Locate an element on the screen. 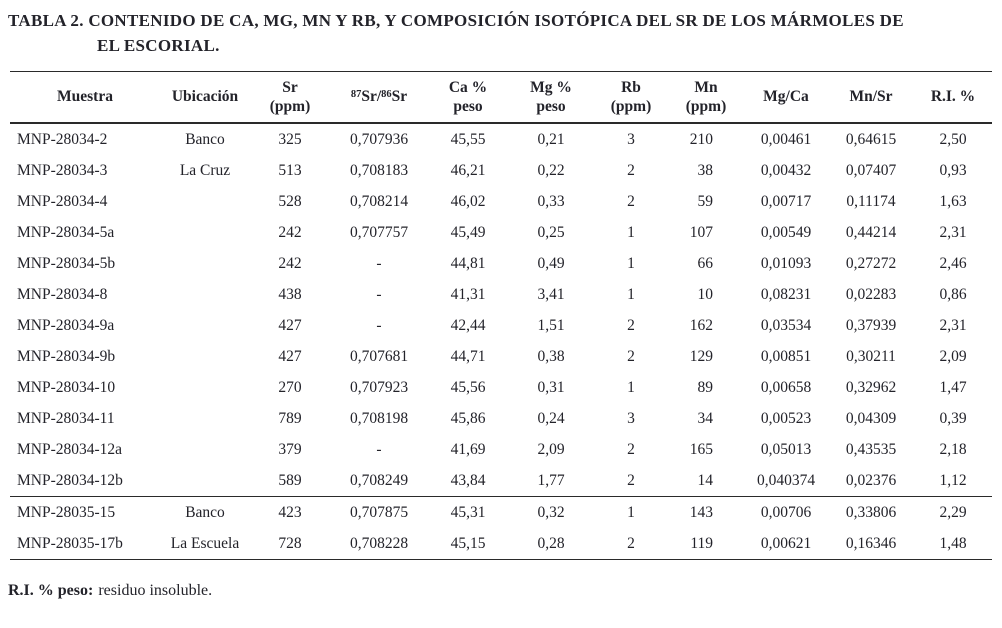  cell-muestra: MNP-28034-11 is located at coordinates (66, 418).